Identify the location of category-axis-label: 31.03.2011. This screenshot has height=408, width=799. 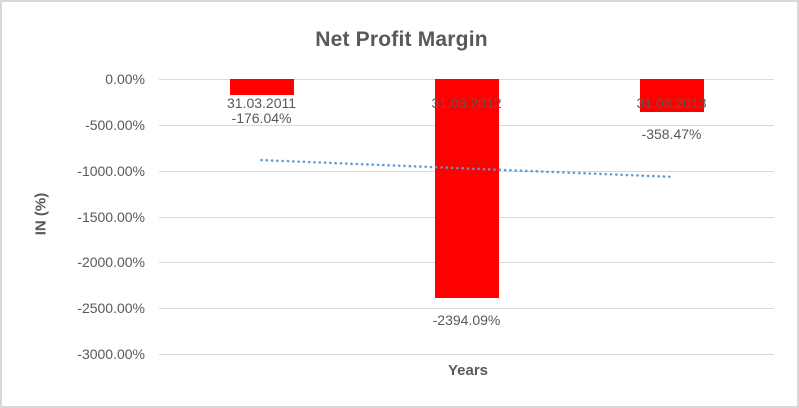
(261, 103).